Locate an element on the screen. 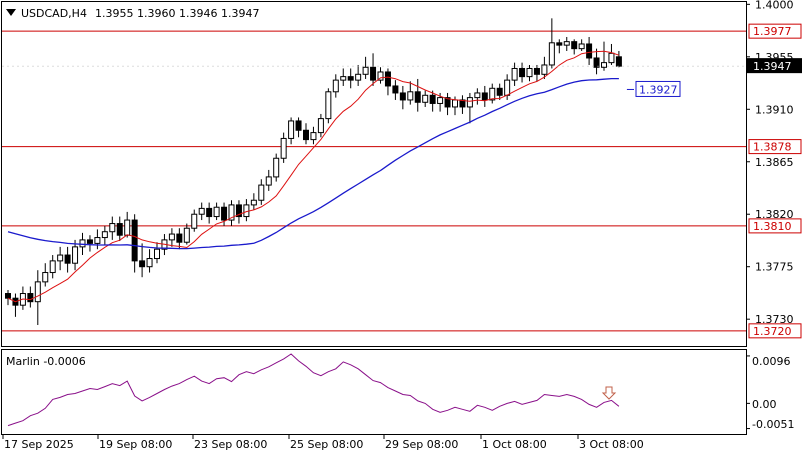  level-label: 1.3810 is located at coordinates (772, 226).